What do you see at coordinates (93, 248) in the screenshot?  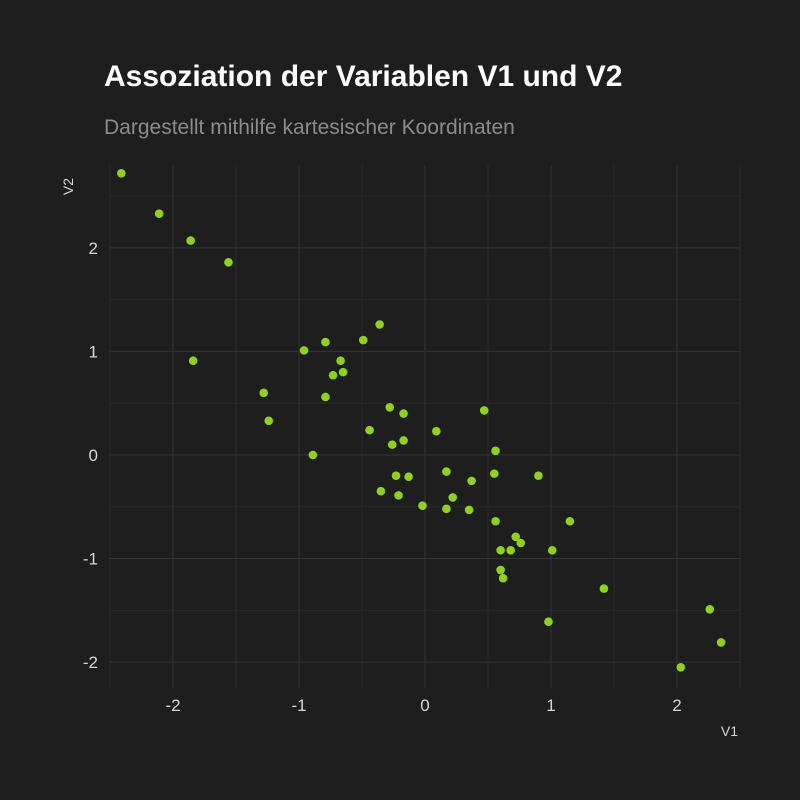 I see `y-tick-label: 2` at bounding box center [93, 248].